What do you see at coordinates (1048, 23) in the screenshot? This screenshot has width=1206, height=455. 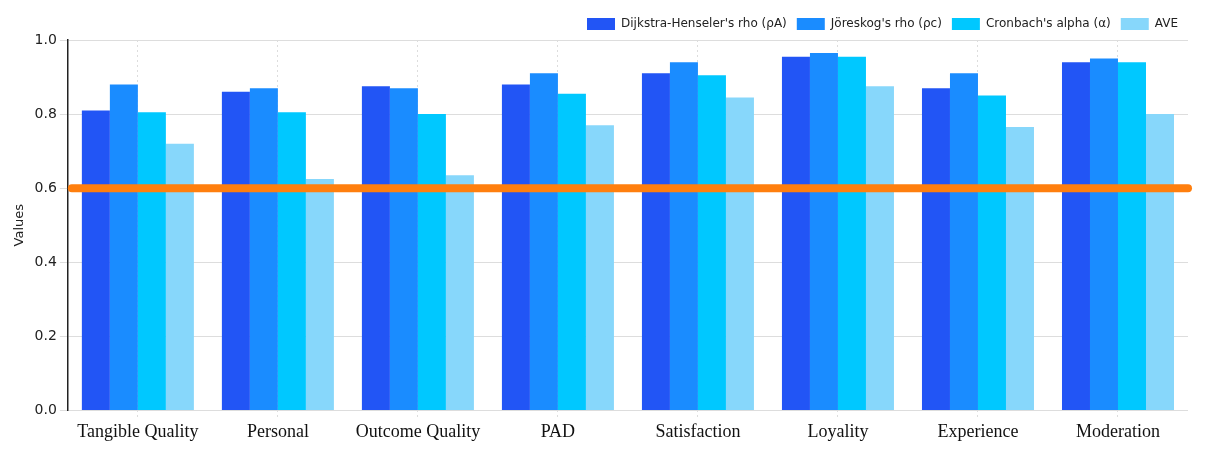 I see `legend-label: Cronbach's alpha (α)` at bounding box center [1048, 23].